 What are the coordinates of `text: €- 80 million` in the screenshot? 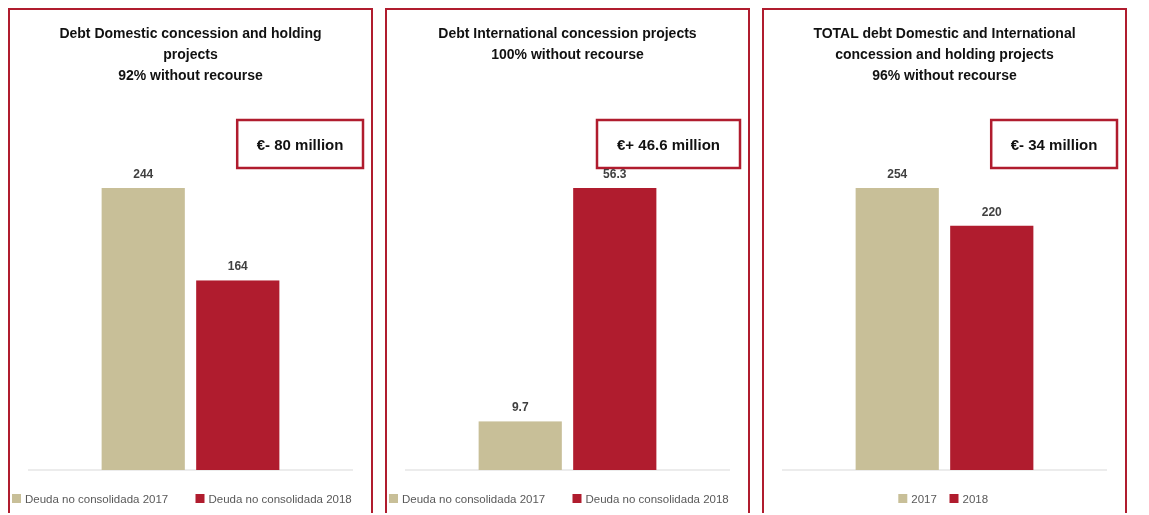 It's located at (300, 144).